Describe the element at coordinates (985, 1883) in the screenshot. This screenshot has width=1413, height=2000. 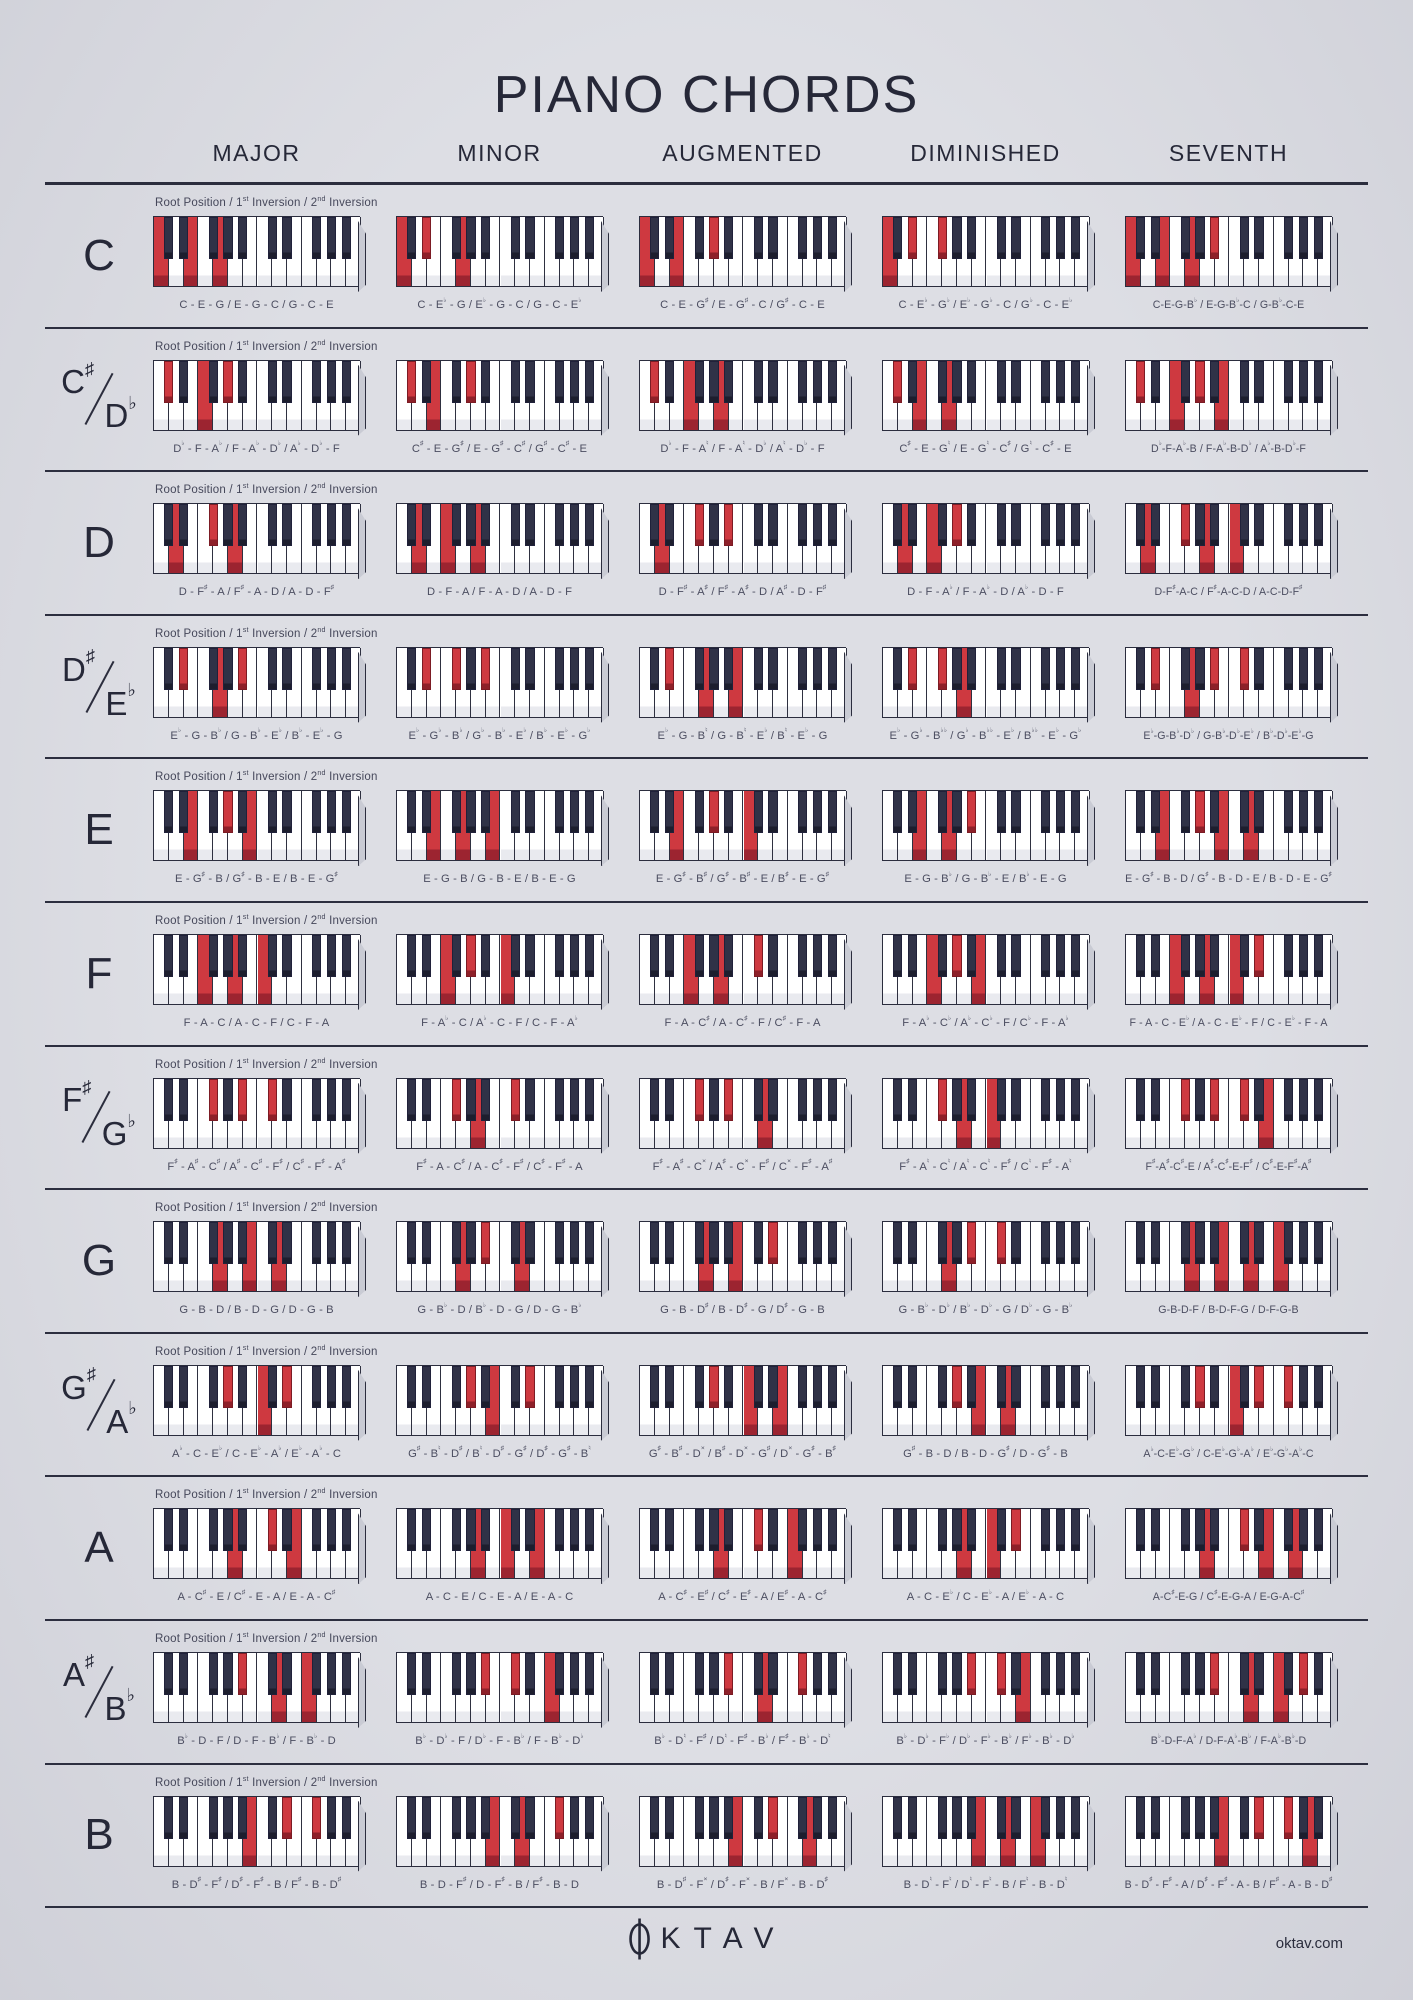
I see `chord-notes-label: B - D♮ - F♮ / D♮ - F♮ - B / F♮ - B - D♮` at that location.